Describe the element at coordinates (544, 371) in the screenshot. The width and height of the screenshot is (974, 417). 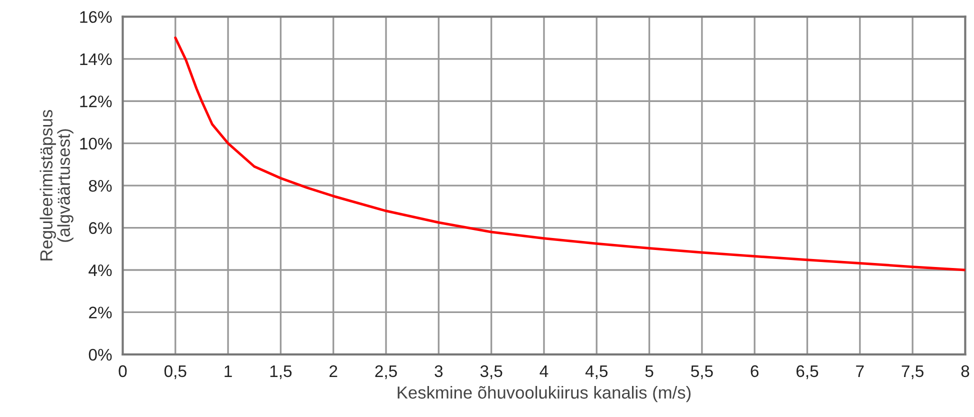
I see `x-tick-label: 4` at that location.